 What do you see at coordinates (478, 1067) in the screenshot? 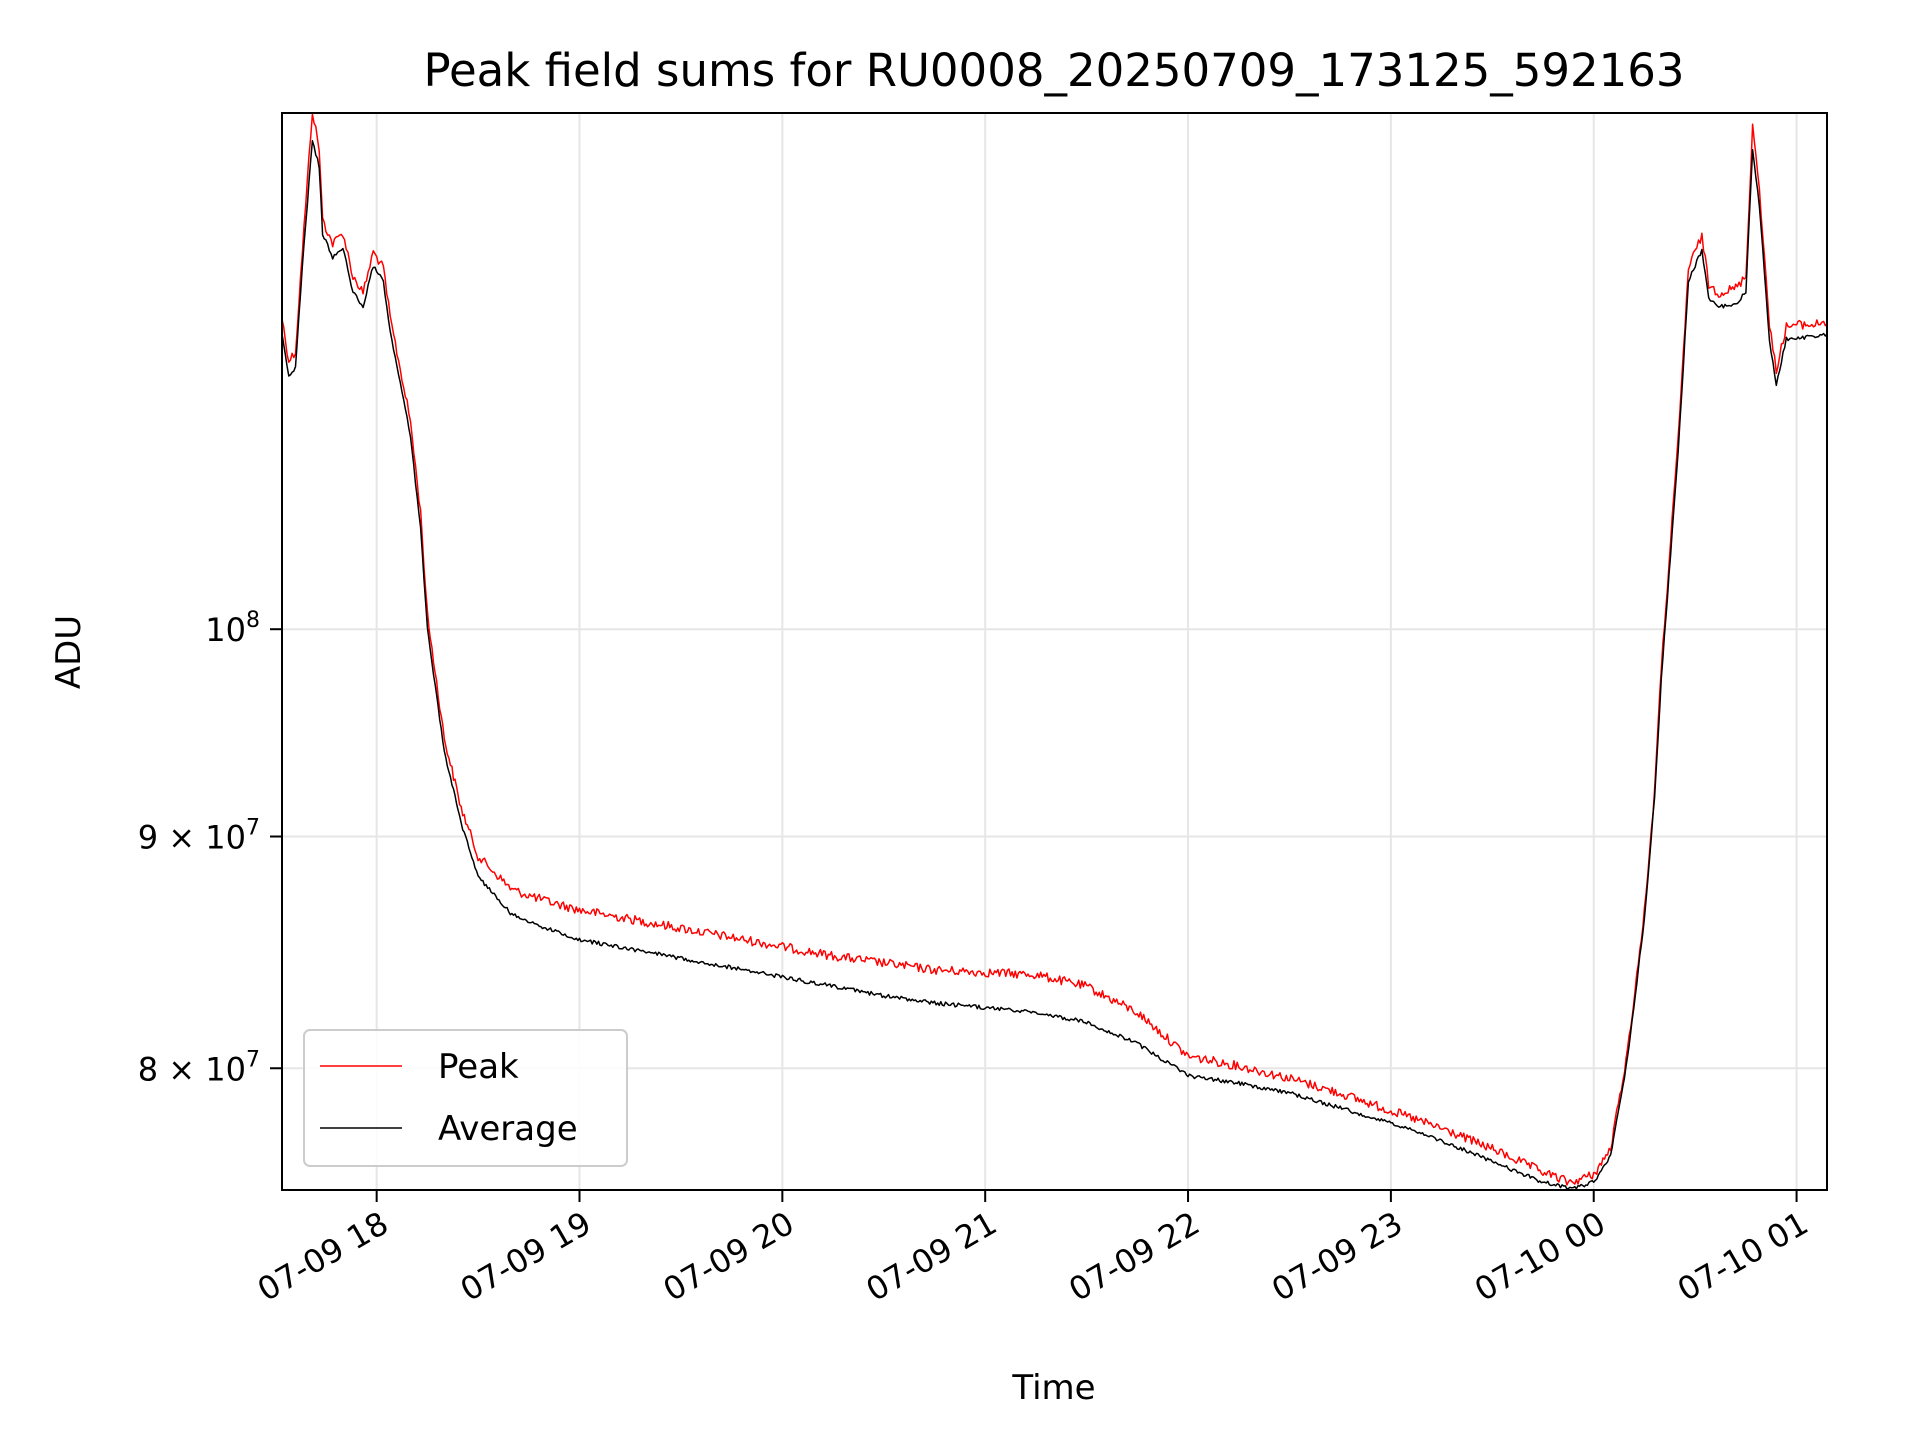
I see `legend-label-peak: Peak` at bounding box center [478, 1067].